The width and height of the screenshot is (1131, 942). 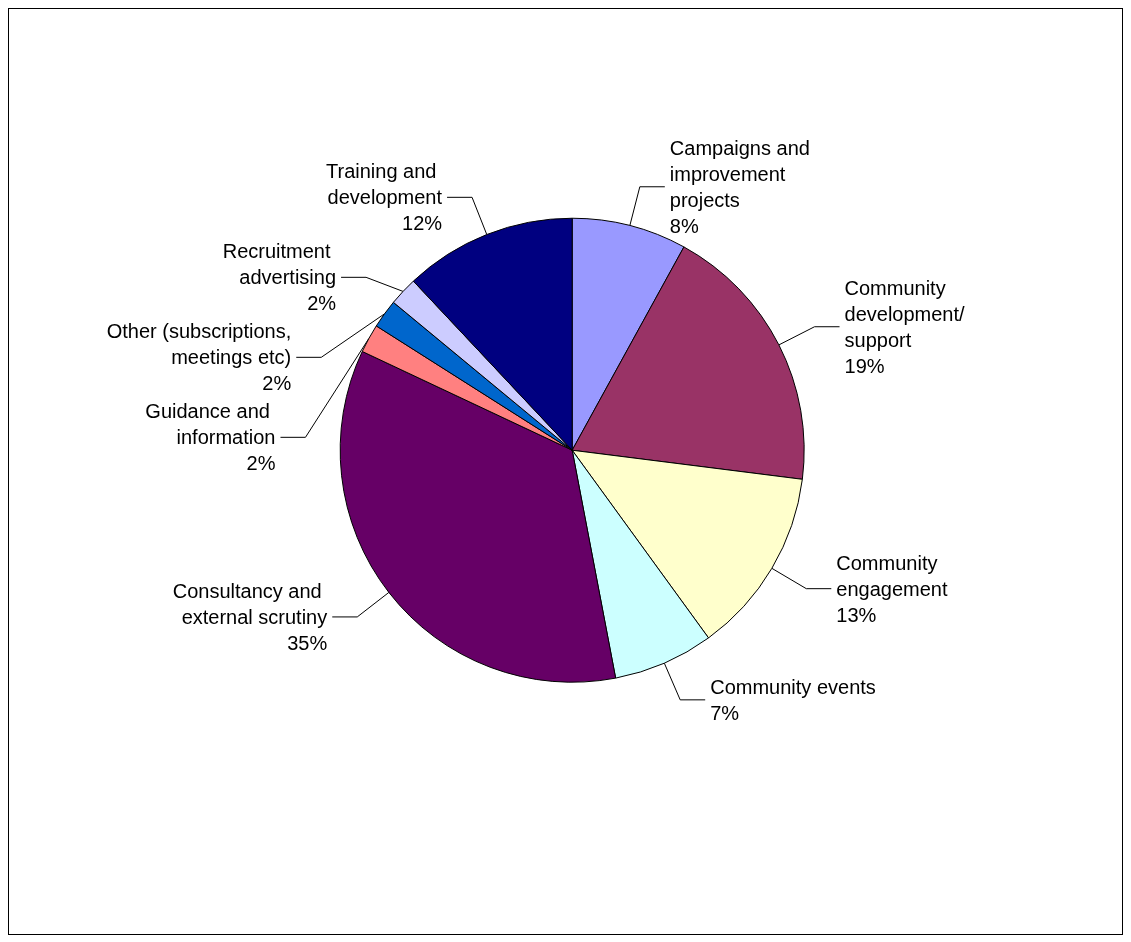 I want to click on slice-label: Community events, so click(x=793, y=686).